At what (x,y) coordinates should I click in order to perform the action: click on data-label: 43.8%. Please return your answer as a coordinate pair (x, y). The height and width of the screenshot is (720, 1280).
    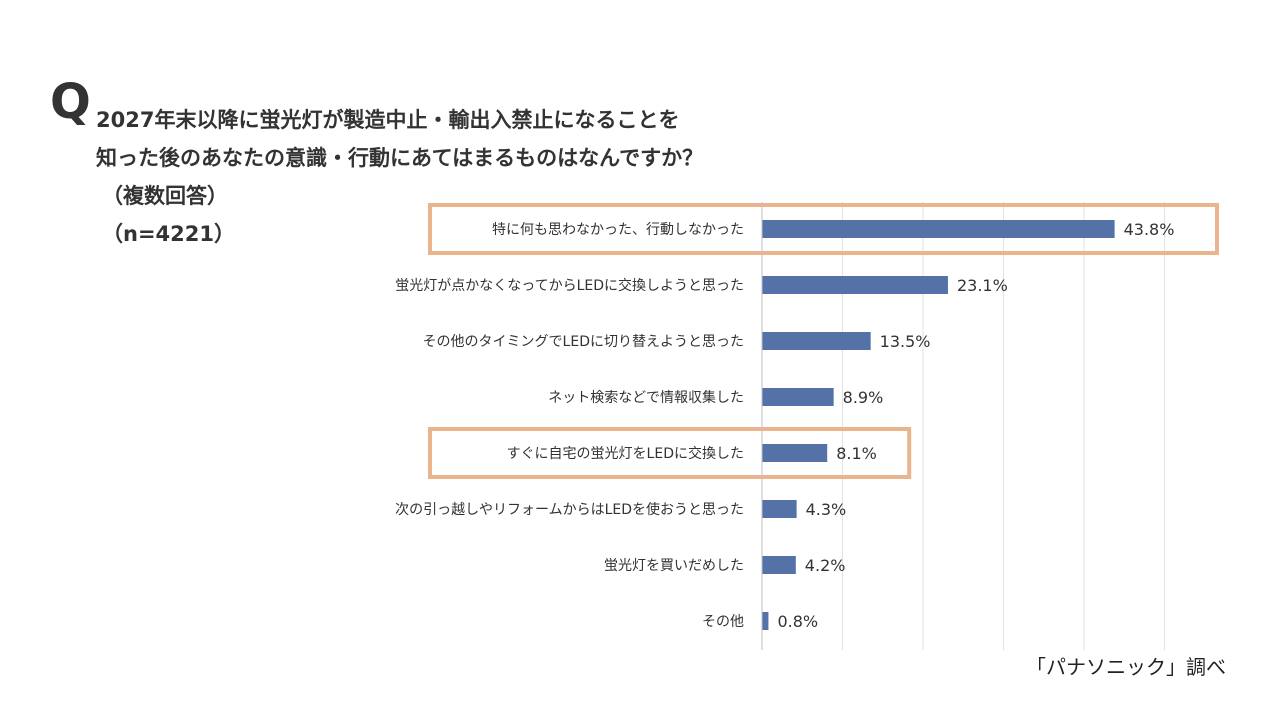
    Looking at the image, I should click on (1149, 229).